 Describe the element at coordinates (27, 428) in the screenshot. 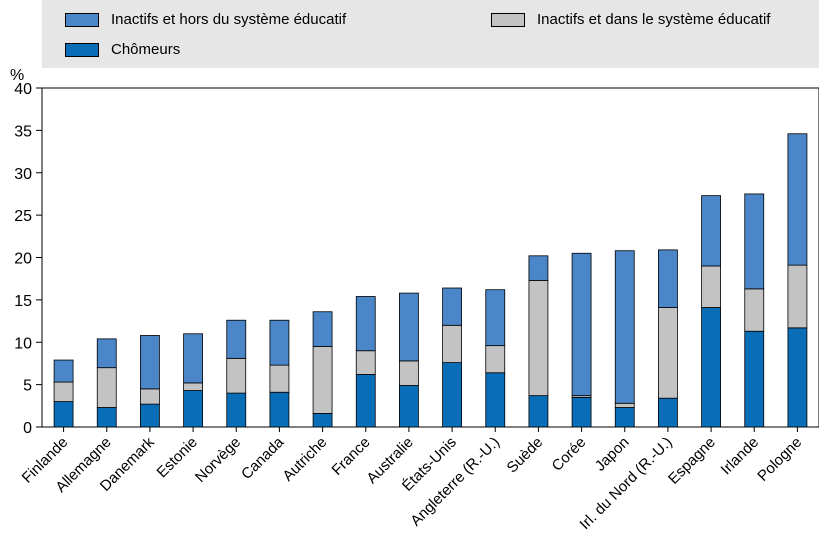

I see `y-tick-label: 0` at that location.